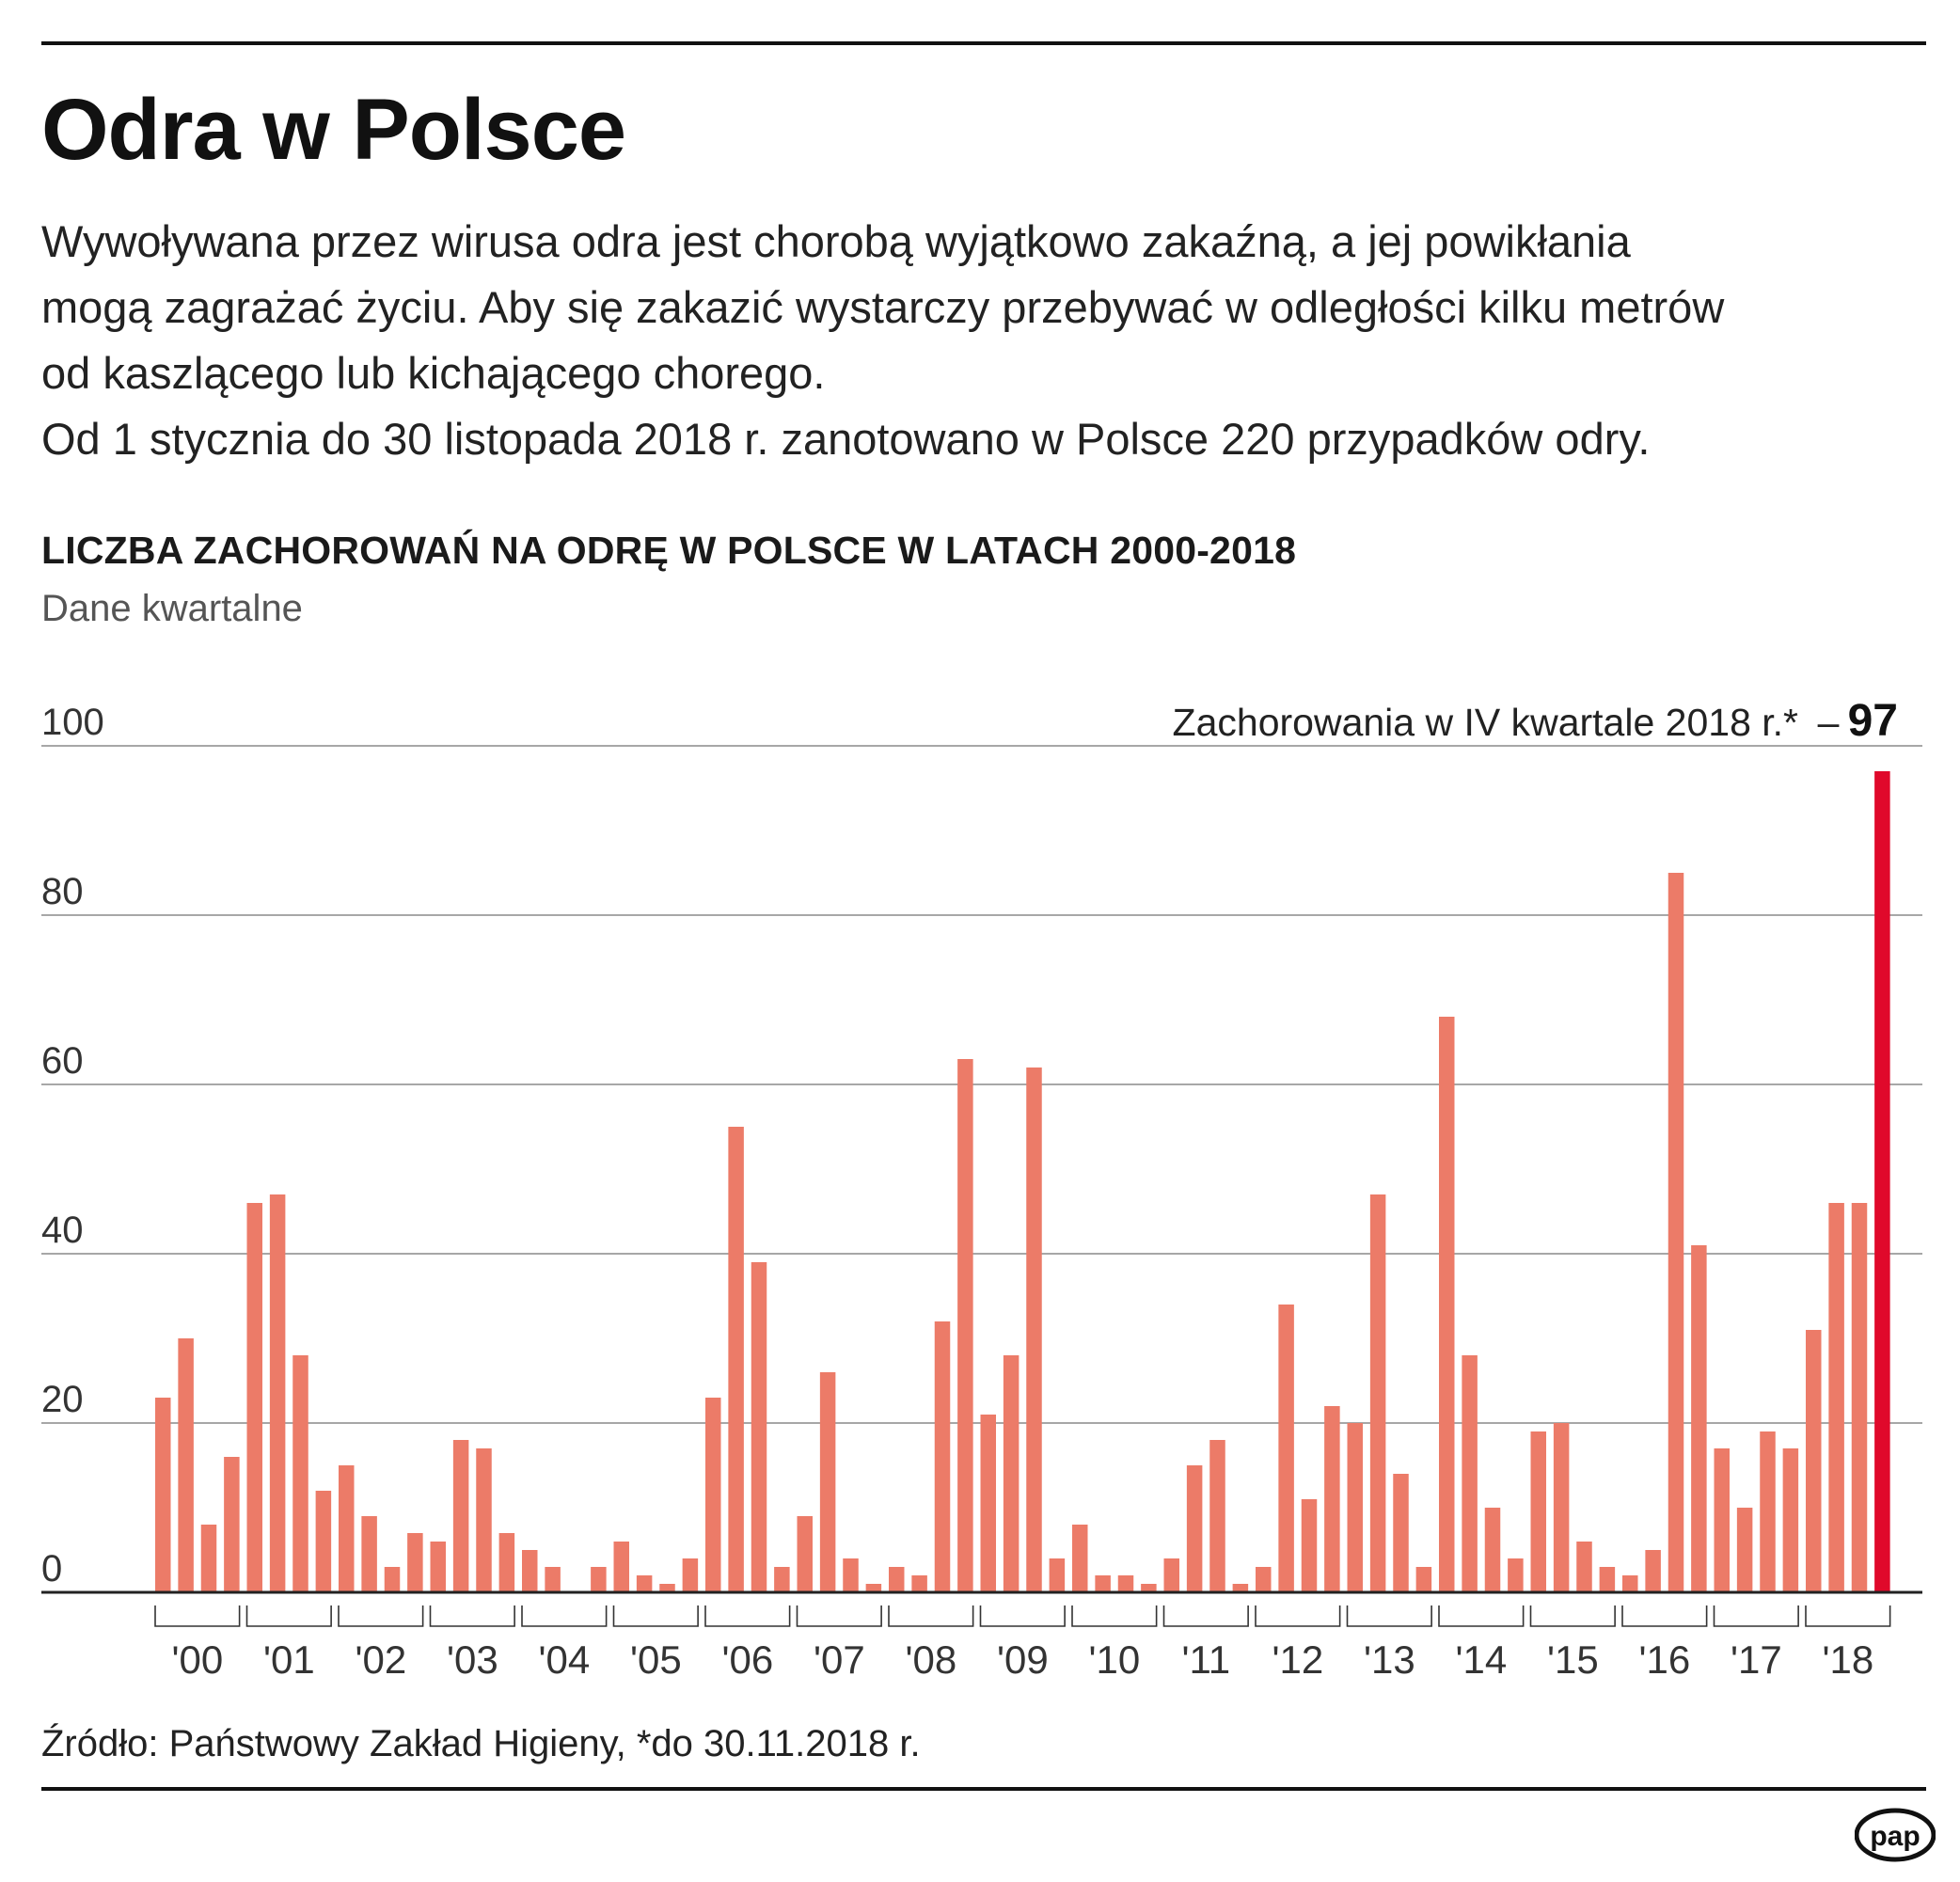 The width and height of the screenshot is (1960, 1882). Describe the element at coordinates (434, 373) in the screenshot. I see `lead-line: od kaszlącego lub kichającego chorego.` at that location.